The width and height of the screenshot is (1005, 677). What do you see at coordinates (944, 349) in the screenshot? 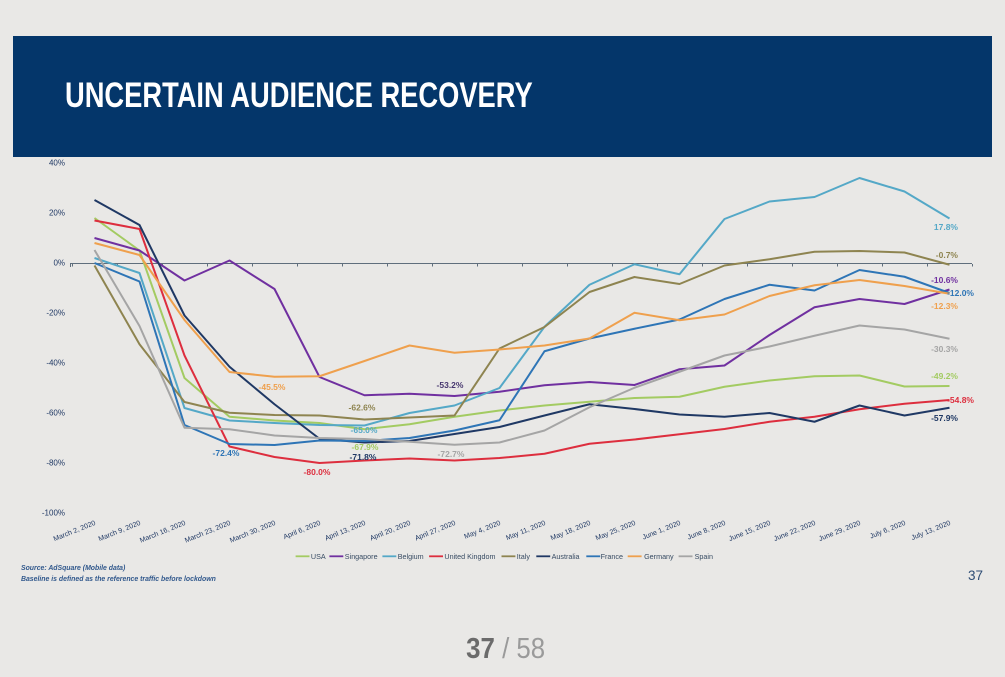
I see `svg-text: -30.3%` at bounding box center [944, 349].